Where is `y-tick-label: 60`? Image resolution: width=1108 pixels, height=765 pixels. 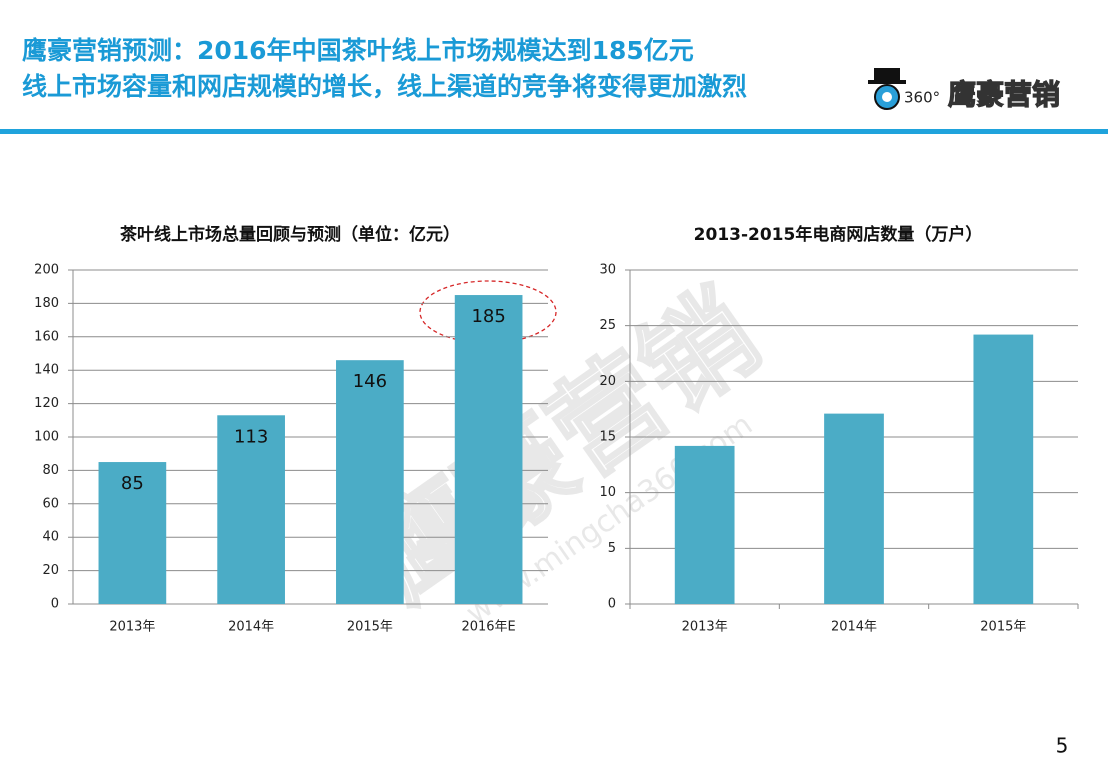
y-tick-label: 60 is located at coordinates (50, 503).